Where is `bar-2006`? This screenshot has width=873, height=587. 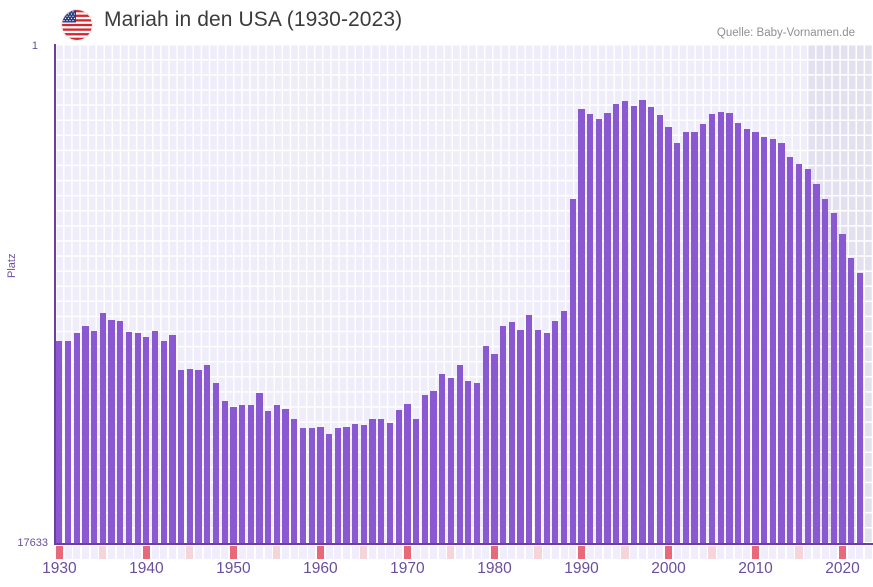 bar-2006 is located at coordinates (720, 328).